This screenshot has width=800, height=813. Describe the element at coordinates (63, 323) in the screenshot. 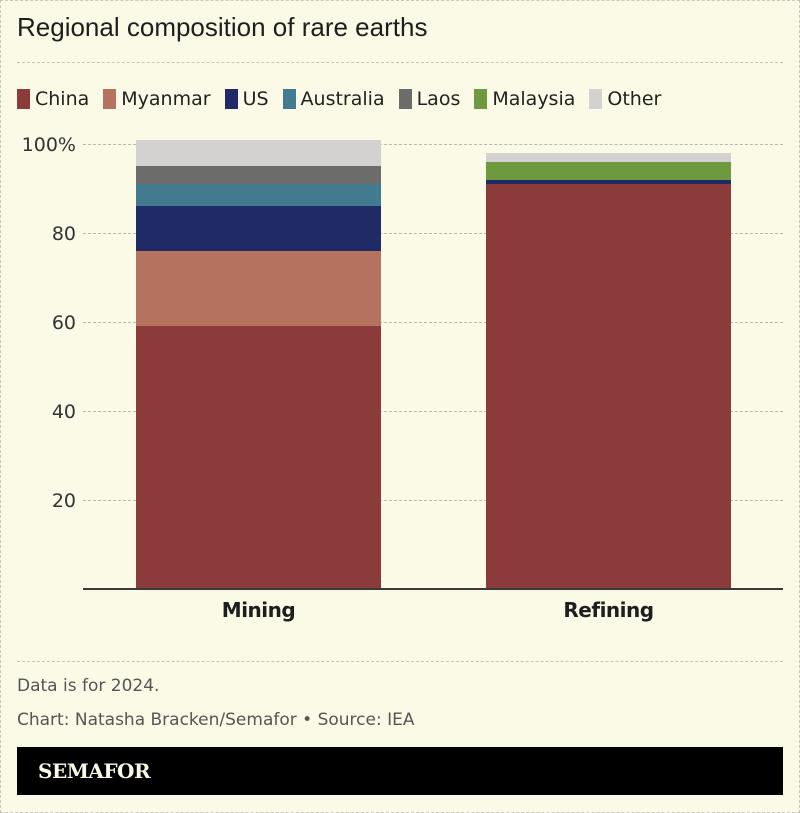

I see `y-tick-60: 60` at that location.